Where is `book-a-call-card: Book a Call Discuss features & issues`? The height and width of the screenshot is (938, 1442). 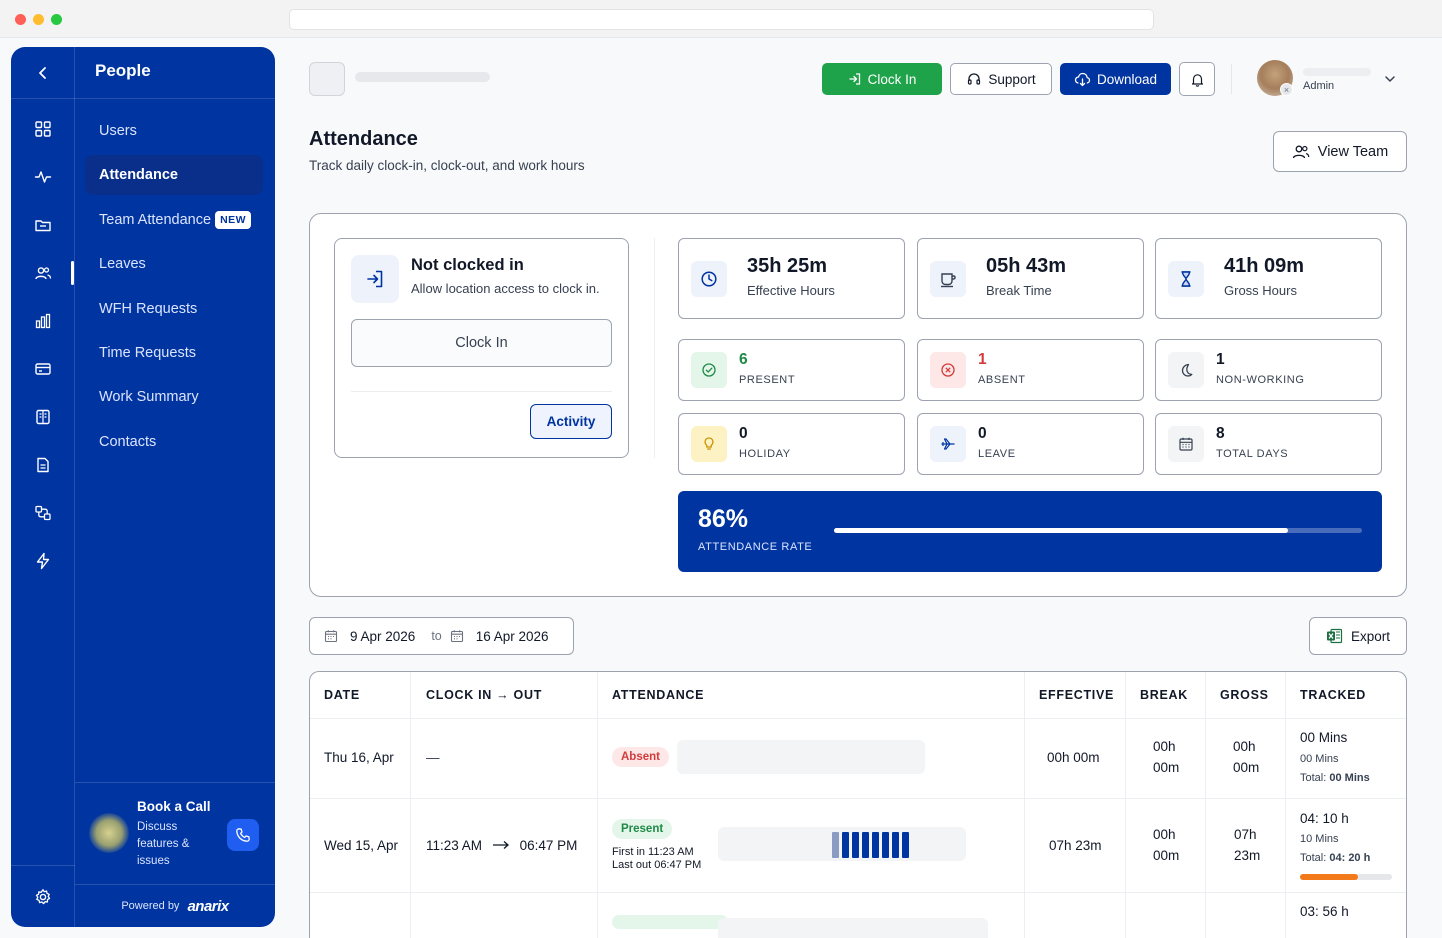 book-a-call-card: Book a Call Discuss features & issues is located at coordinates (175, 833).